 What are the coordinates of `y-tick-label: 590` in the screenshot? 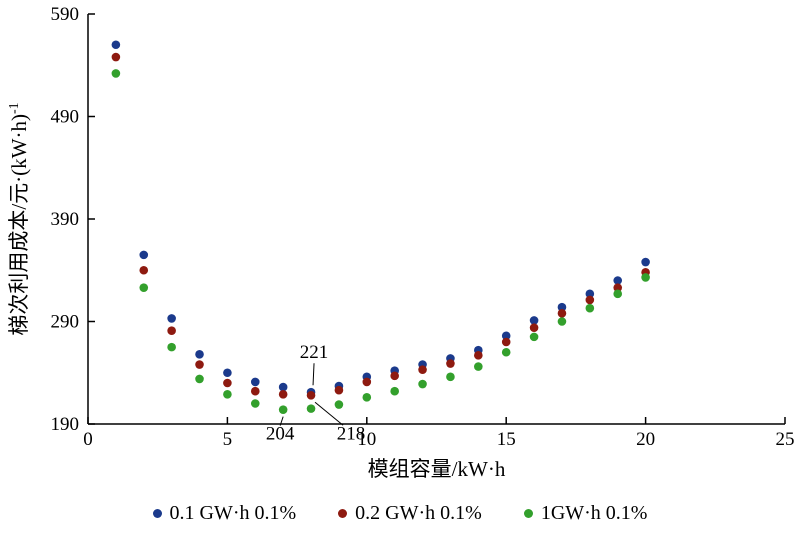 It's located at (65, 14).